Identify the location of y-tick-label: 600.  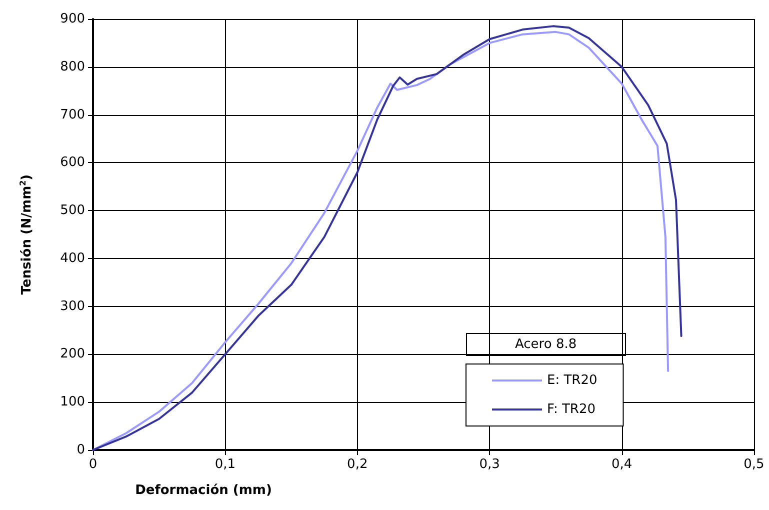
(72, 162).